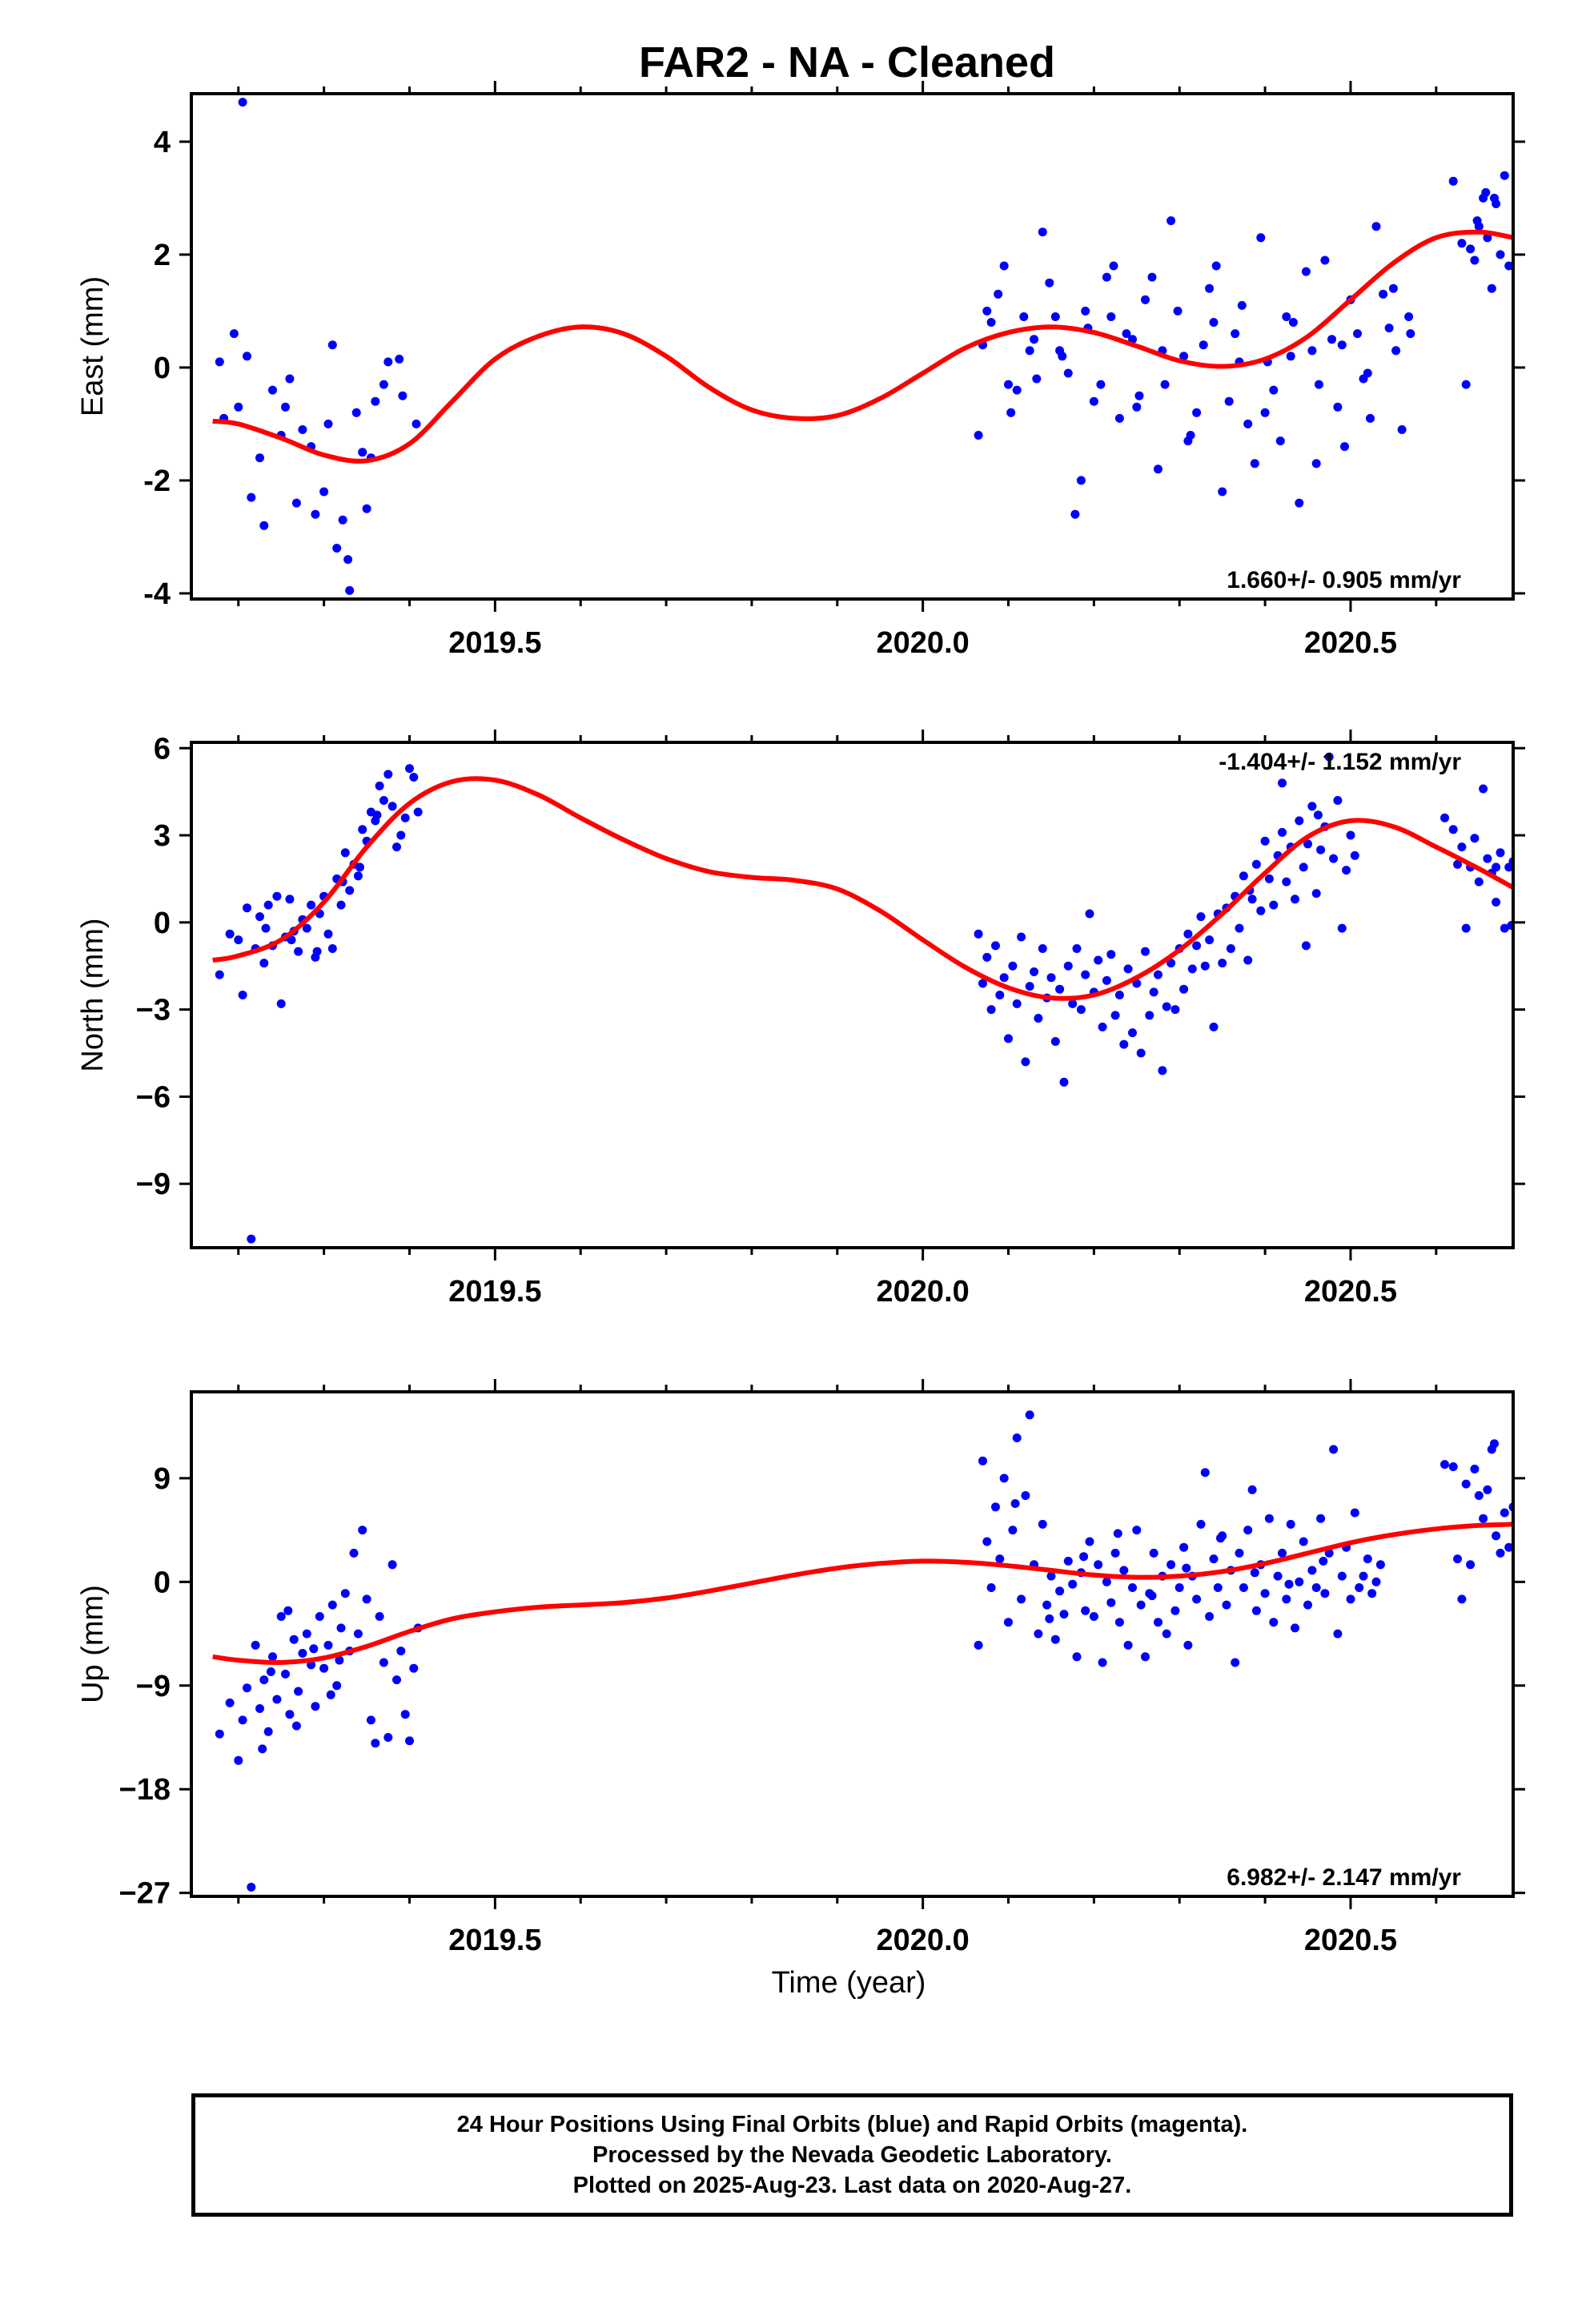  I want to click on x-tick-label: 2020.5, so click(1351, 1940).